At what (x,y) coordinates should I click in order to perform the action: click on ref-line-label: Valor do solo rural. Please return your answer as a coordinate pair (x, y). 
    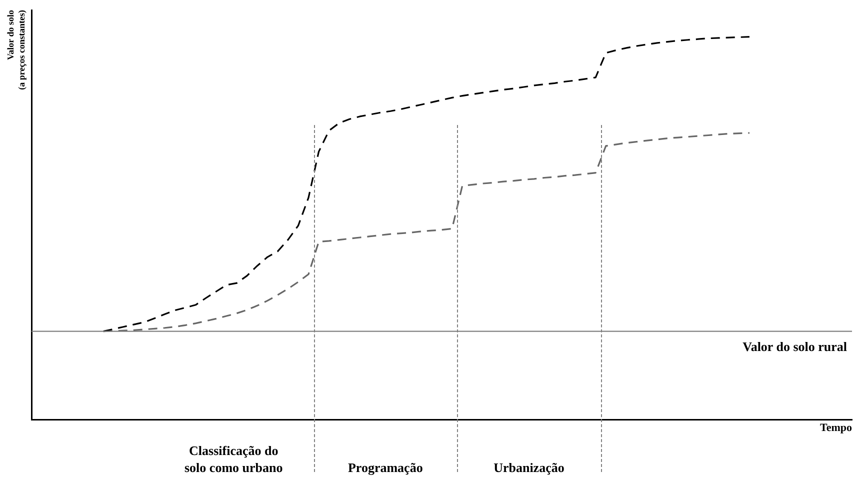
    Looking at the image, I should click on (795, 346).